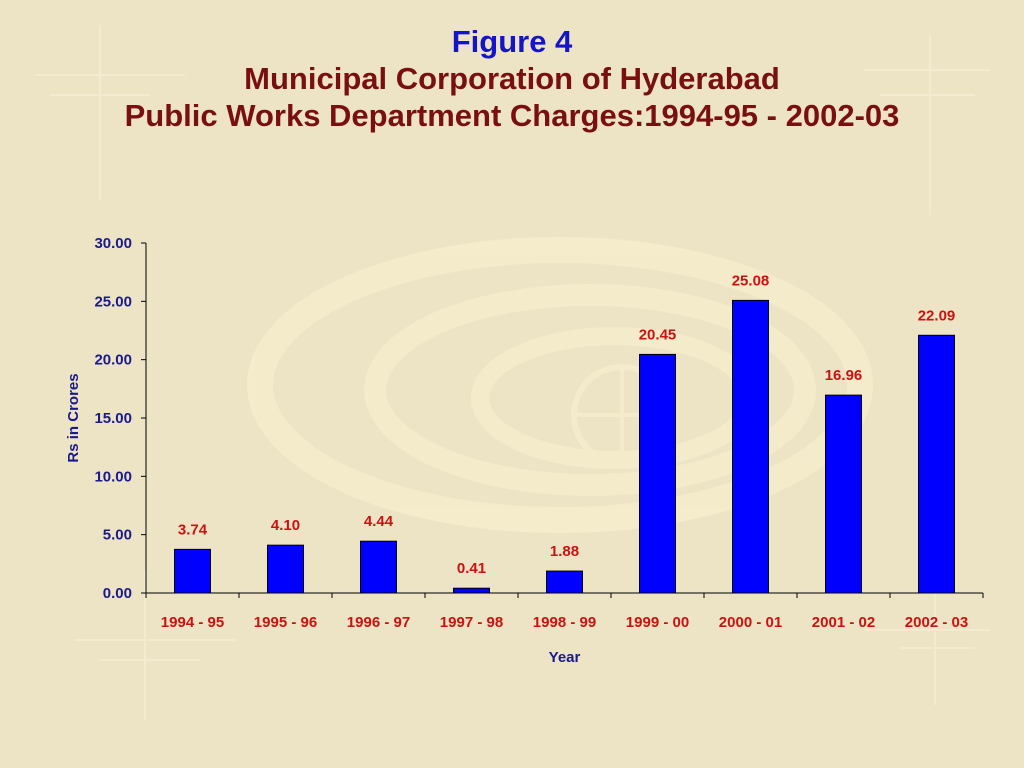  I want to click on x-tick-label: 1996 - 97, so click(378, 622).